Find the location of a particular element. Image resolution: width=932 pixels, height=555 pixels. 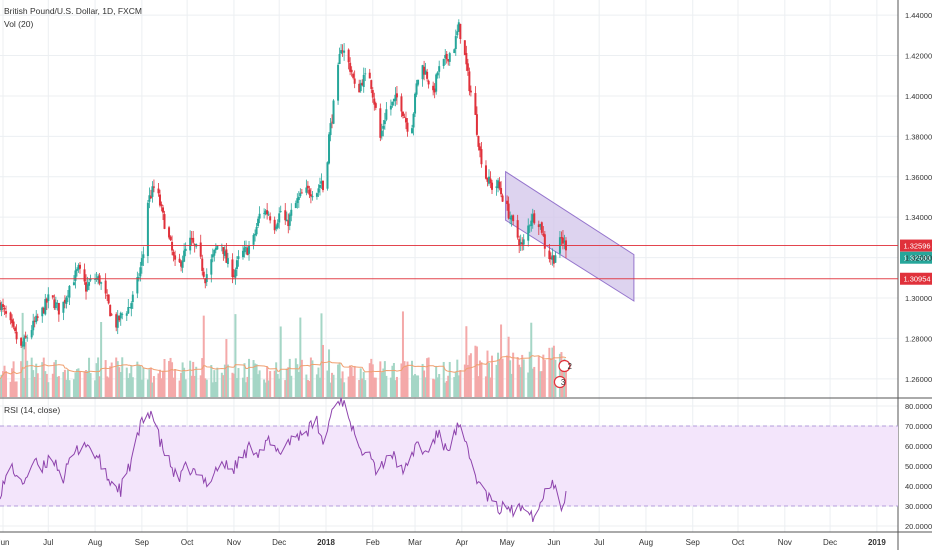

chart-title: British Pound/U.S. Dollar, 1D, FXCM is located at coordinates (73, 11).